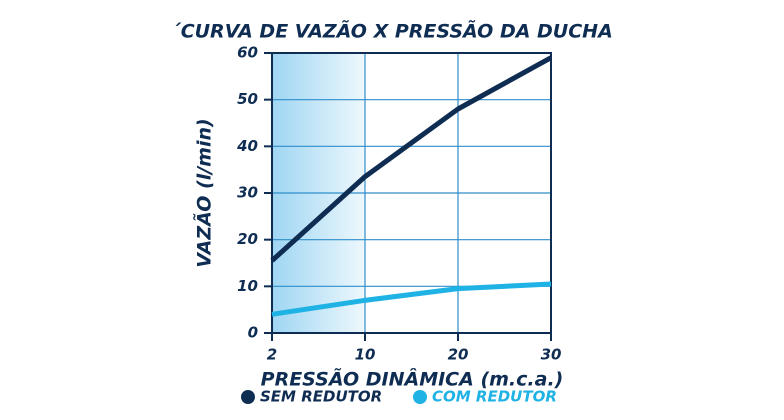 This screenshot has width=784, height=420. What do you see at coordinates (253, 333) in the screenshot?
I see `y-tick-label: 0` at bounding box center [253, 333].